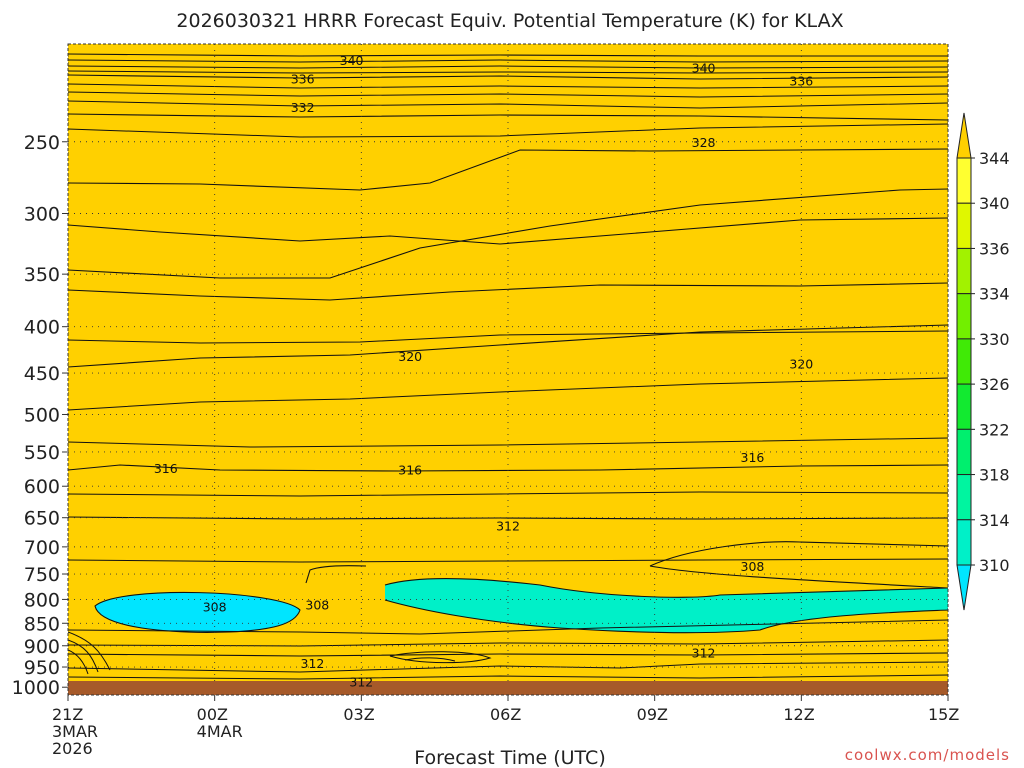 This screenshot has width=1024, height=768. I want to click on ground-fill, so click(508, 688).